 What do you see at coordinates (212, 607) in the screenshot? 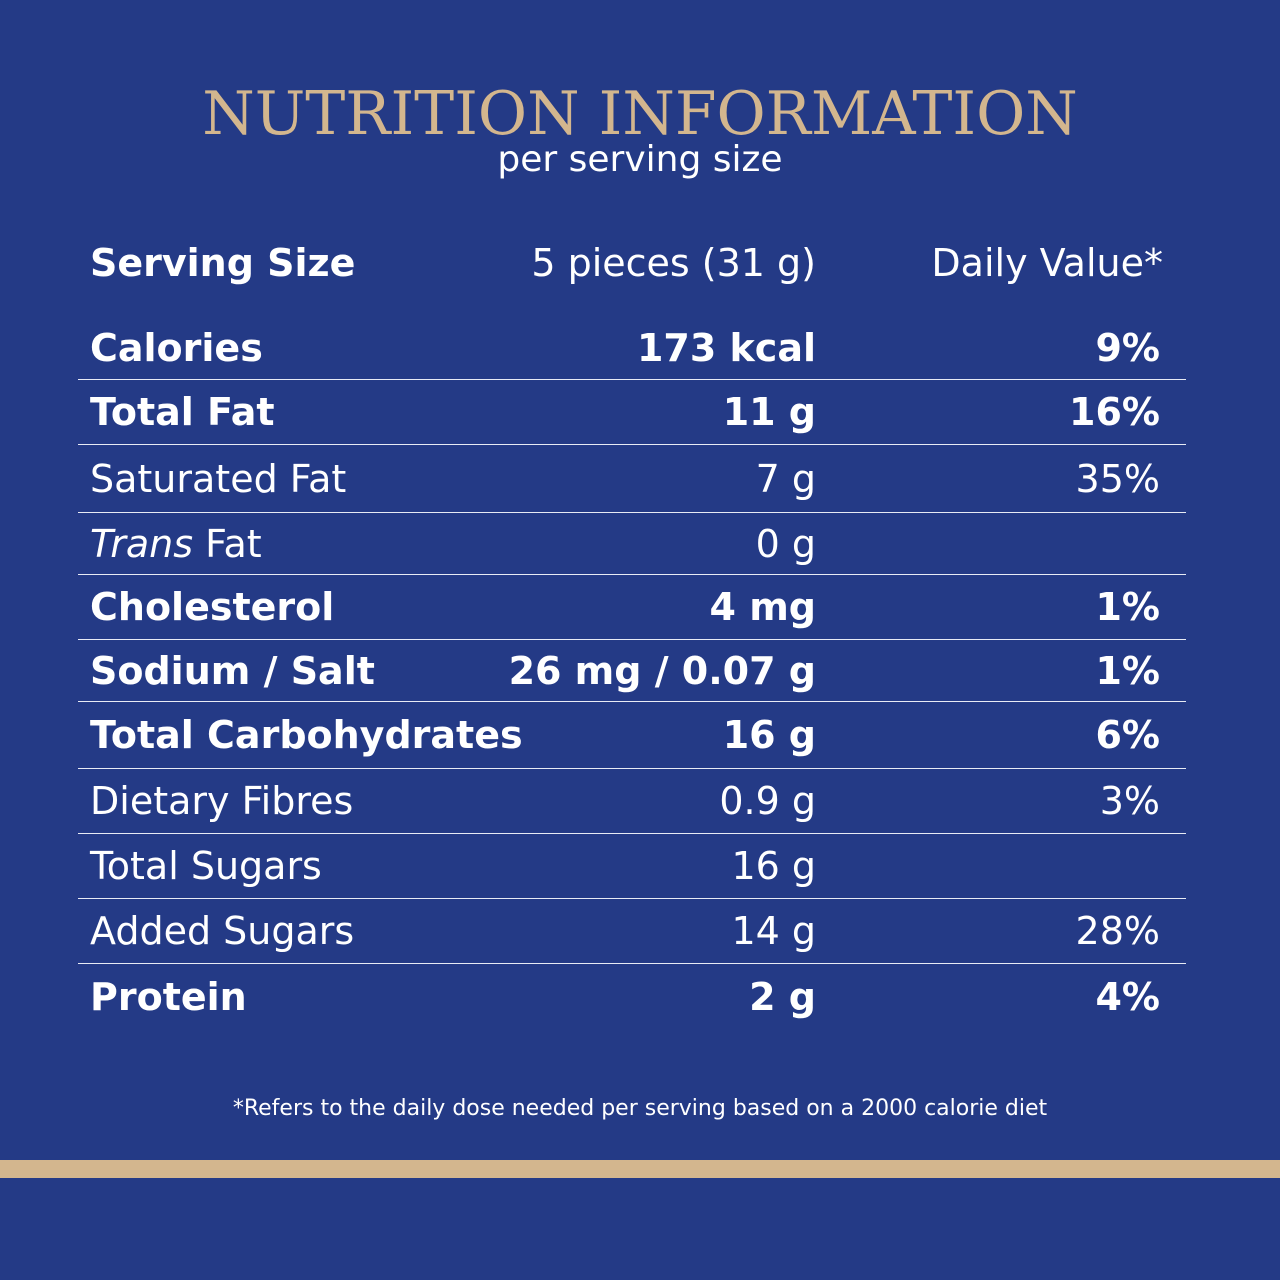
I see `nutrient-name: Cholesterol` at bounding box center [212, 607].